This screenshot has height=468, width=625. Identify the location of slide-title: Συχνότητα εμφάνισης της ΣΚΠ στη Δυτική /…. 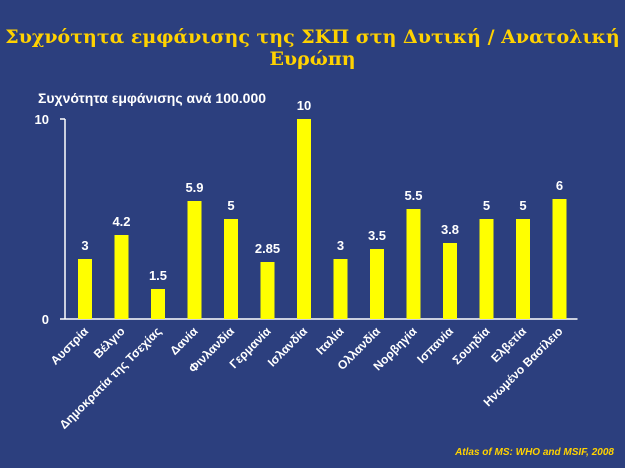
(312, 48).